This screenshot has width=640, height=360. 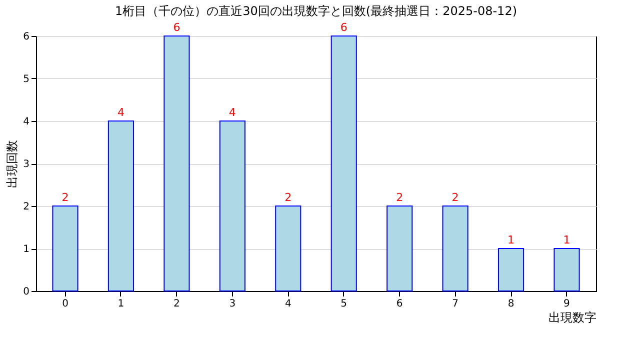 What do you see at coordinates (232, 304) in the screenshot?
I see `x-tick-label: 3` at bounding box center [232, 304].